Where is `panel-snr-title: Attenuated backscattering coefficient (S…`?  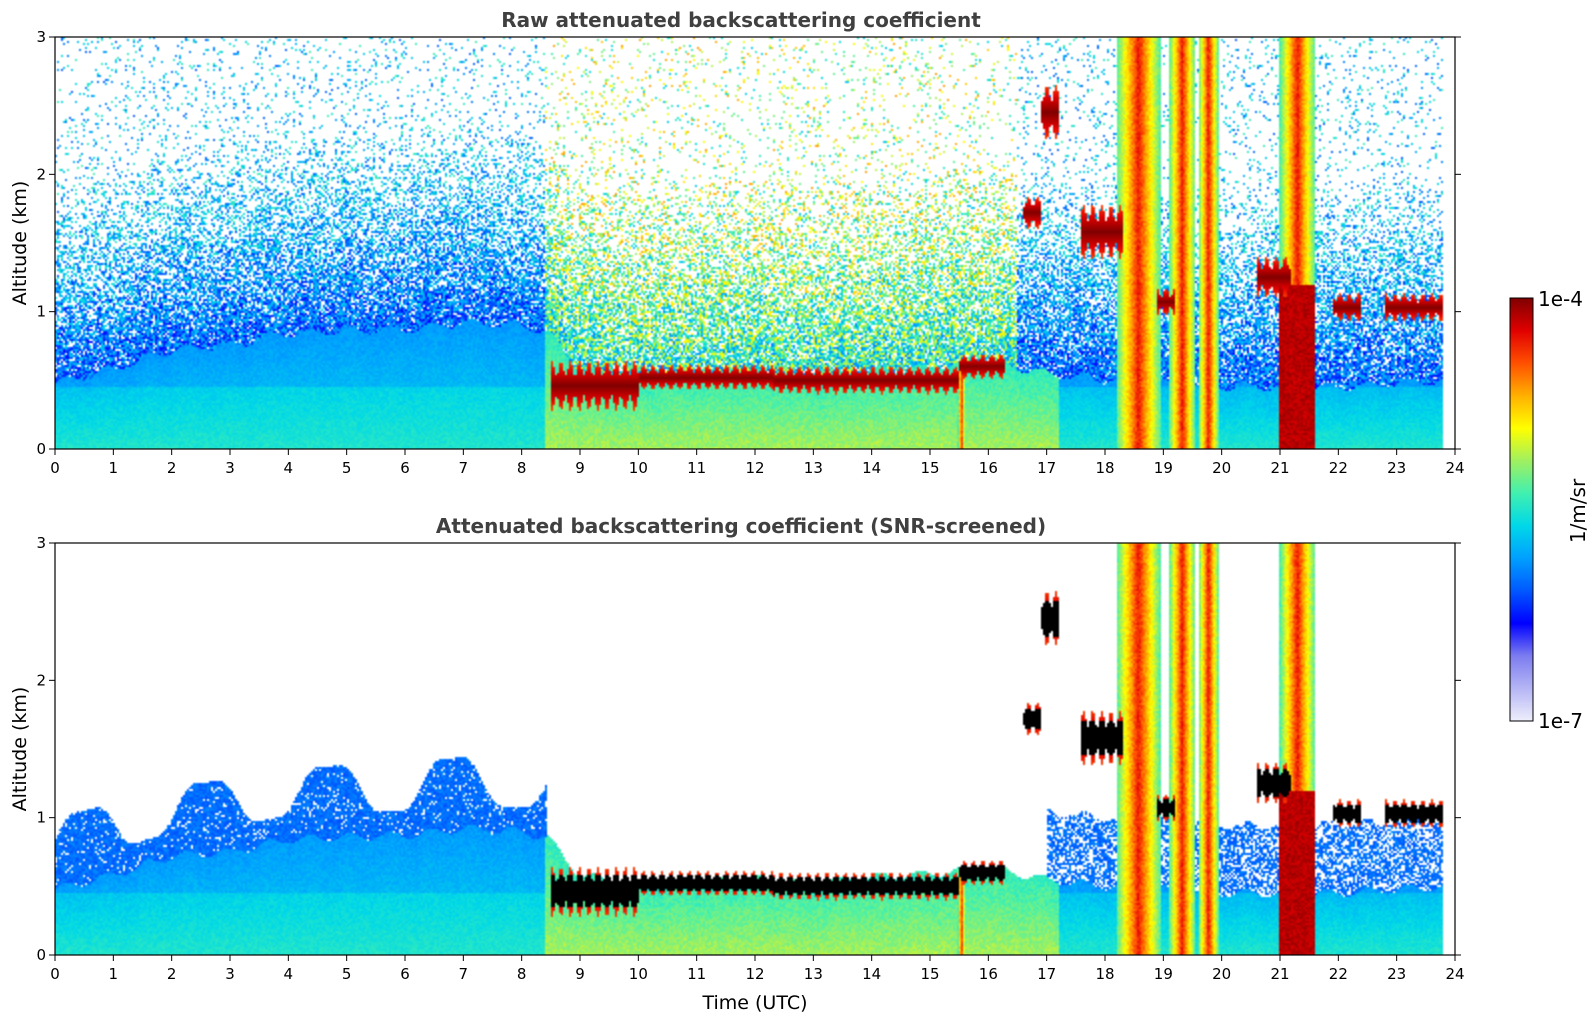 panel-snr-title: Attenuated backscattering coefficient (S… is located at coordinates (741, 526).